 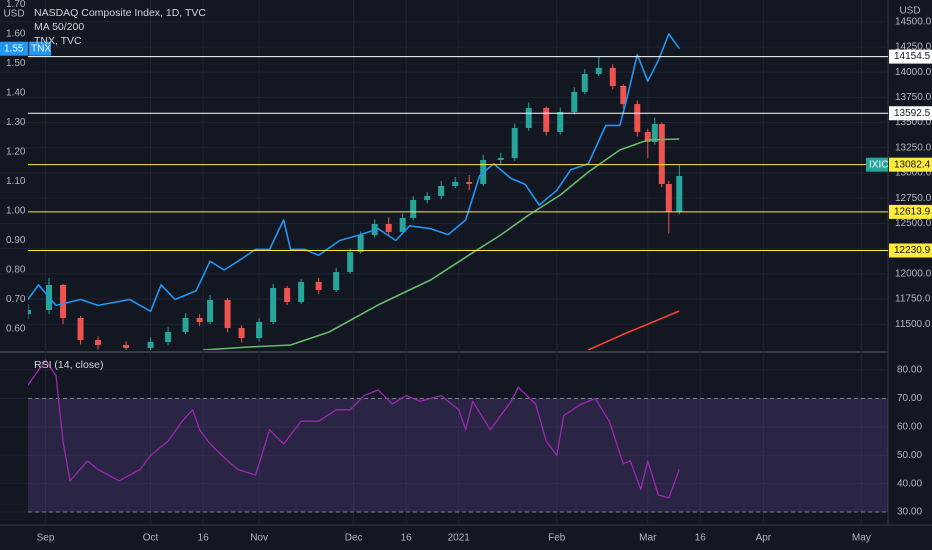 I want to click on level-label: 14154.5, so click(x=912, y=56).